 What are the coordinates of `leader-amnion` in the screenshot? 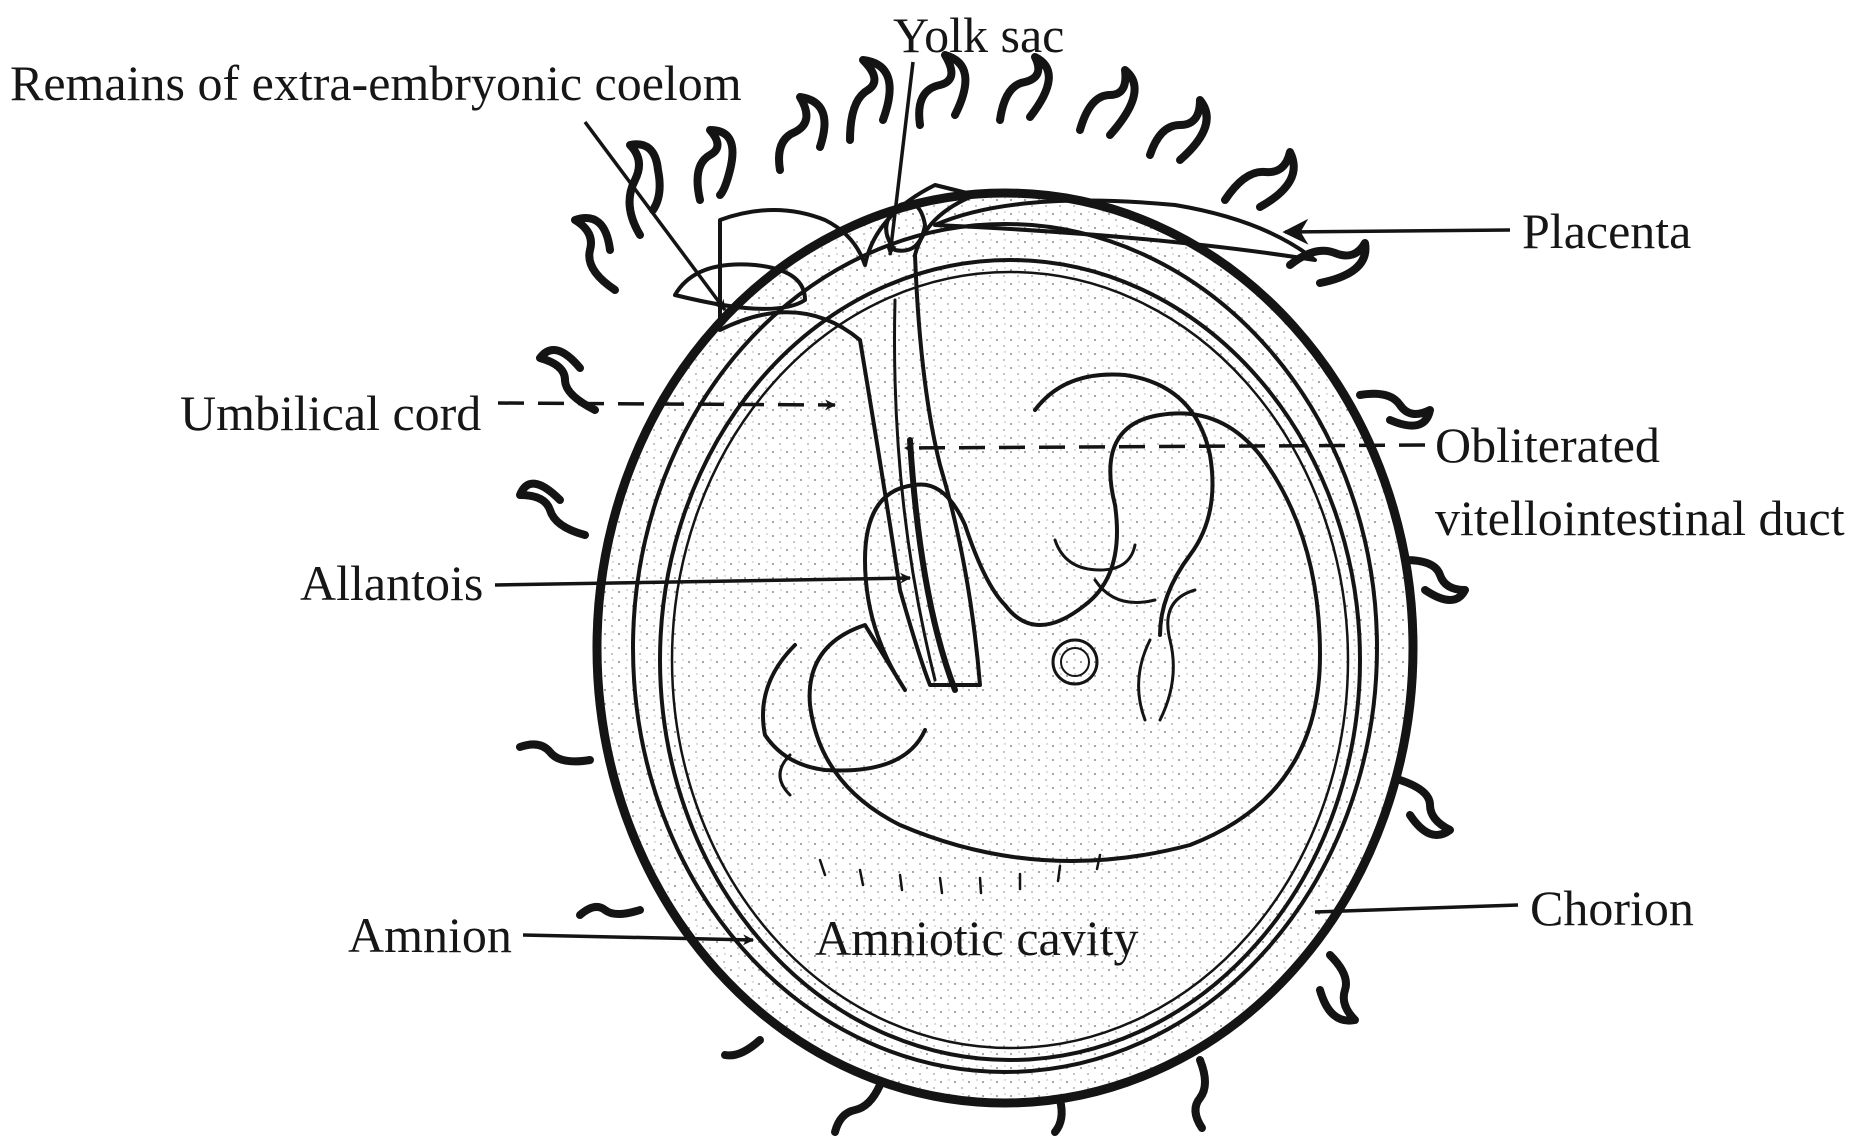 It's located at (638, 939).